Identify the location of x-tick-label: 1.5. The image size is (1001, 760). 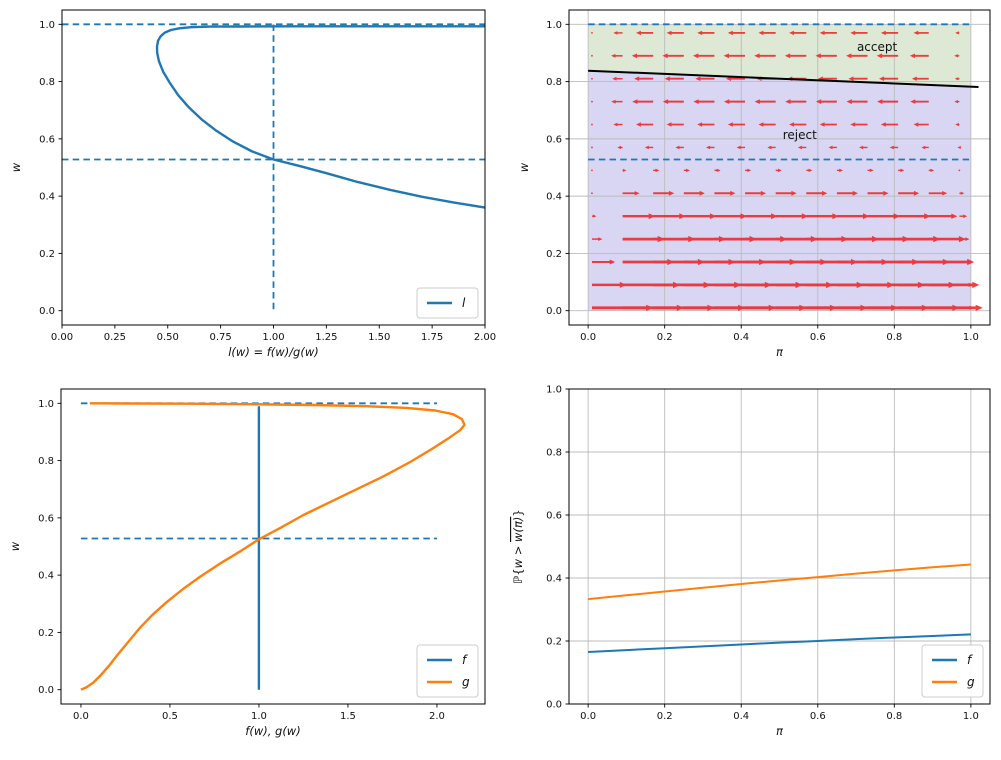
(348, 716).